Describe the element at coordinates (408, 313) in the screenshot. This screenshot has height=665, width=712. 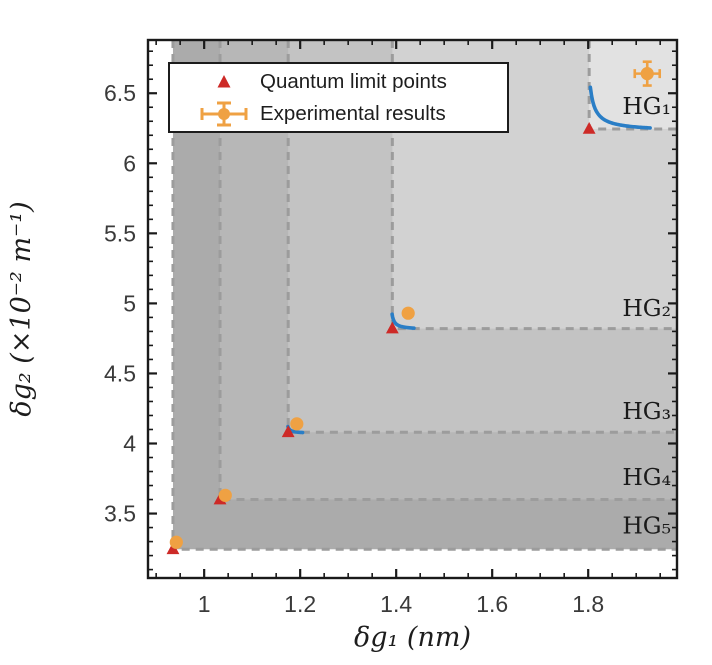
I see `experimental-point-hg2` at that location.